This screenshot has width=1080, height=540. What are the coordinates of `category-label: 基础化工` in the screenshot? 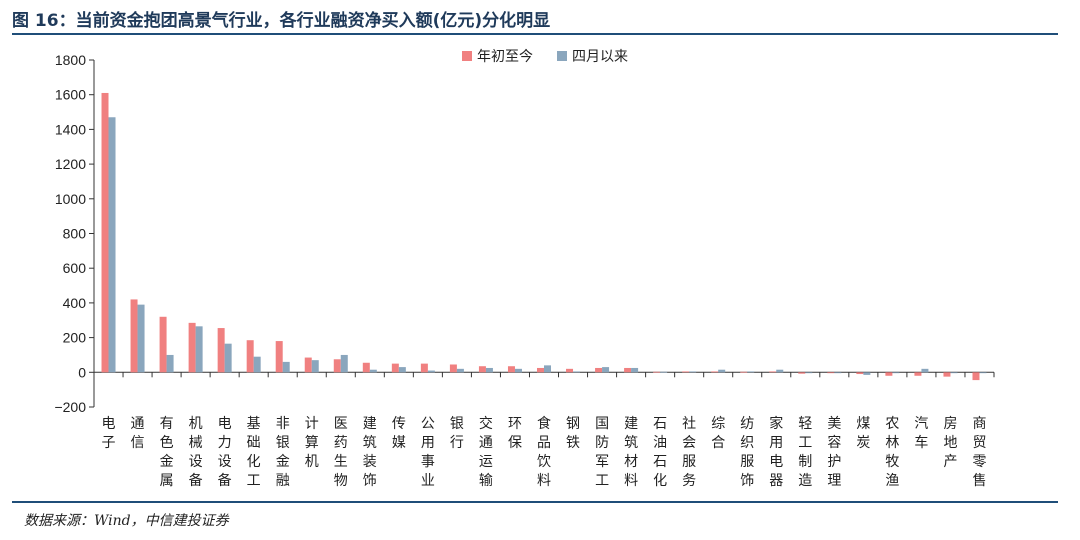 It's located at (254, 452).